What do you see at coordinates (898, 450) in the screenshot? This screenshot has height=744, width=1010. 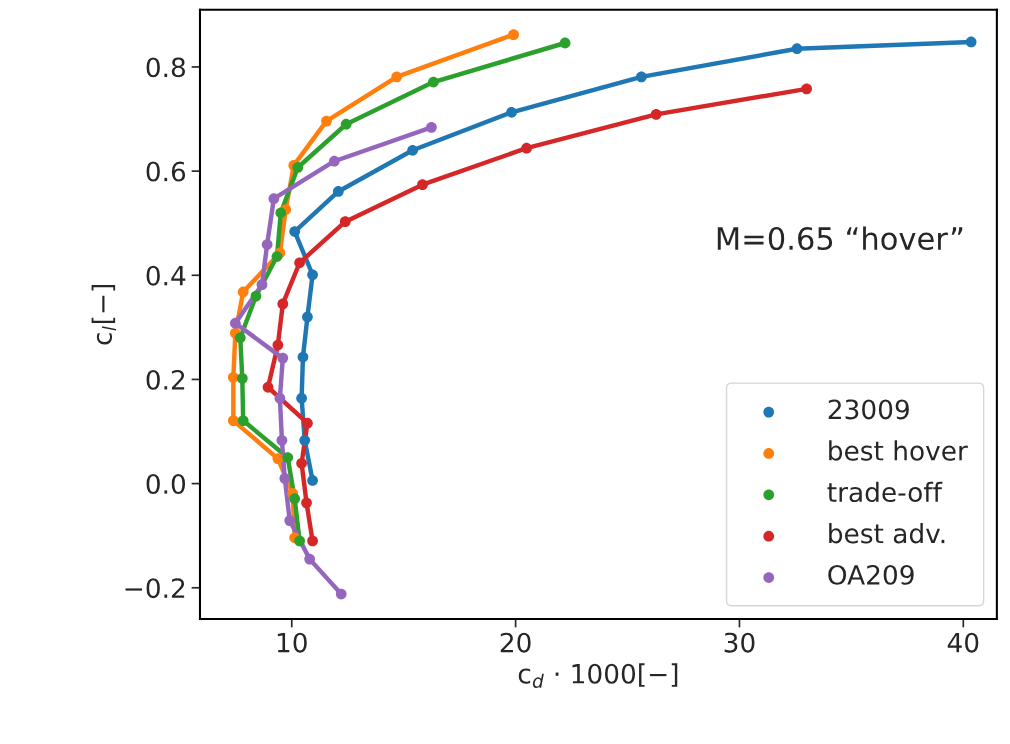 I see `legend-label: best hover` at bounding box center [898, 450].